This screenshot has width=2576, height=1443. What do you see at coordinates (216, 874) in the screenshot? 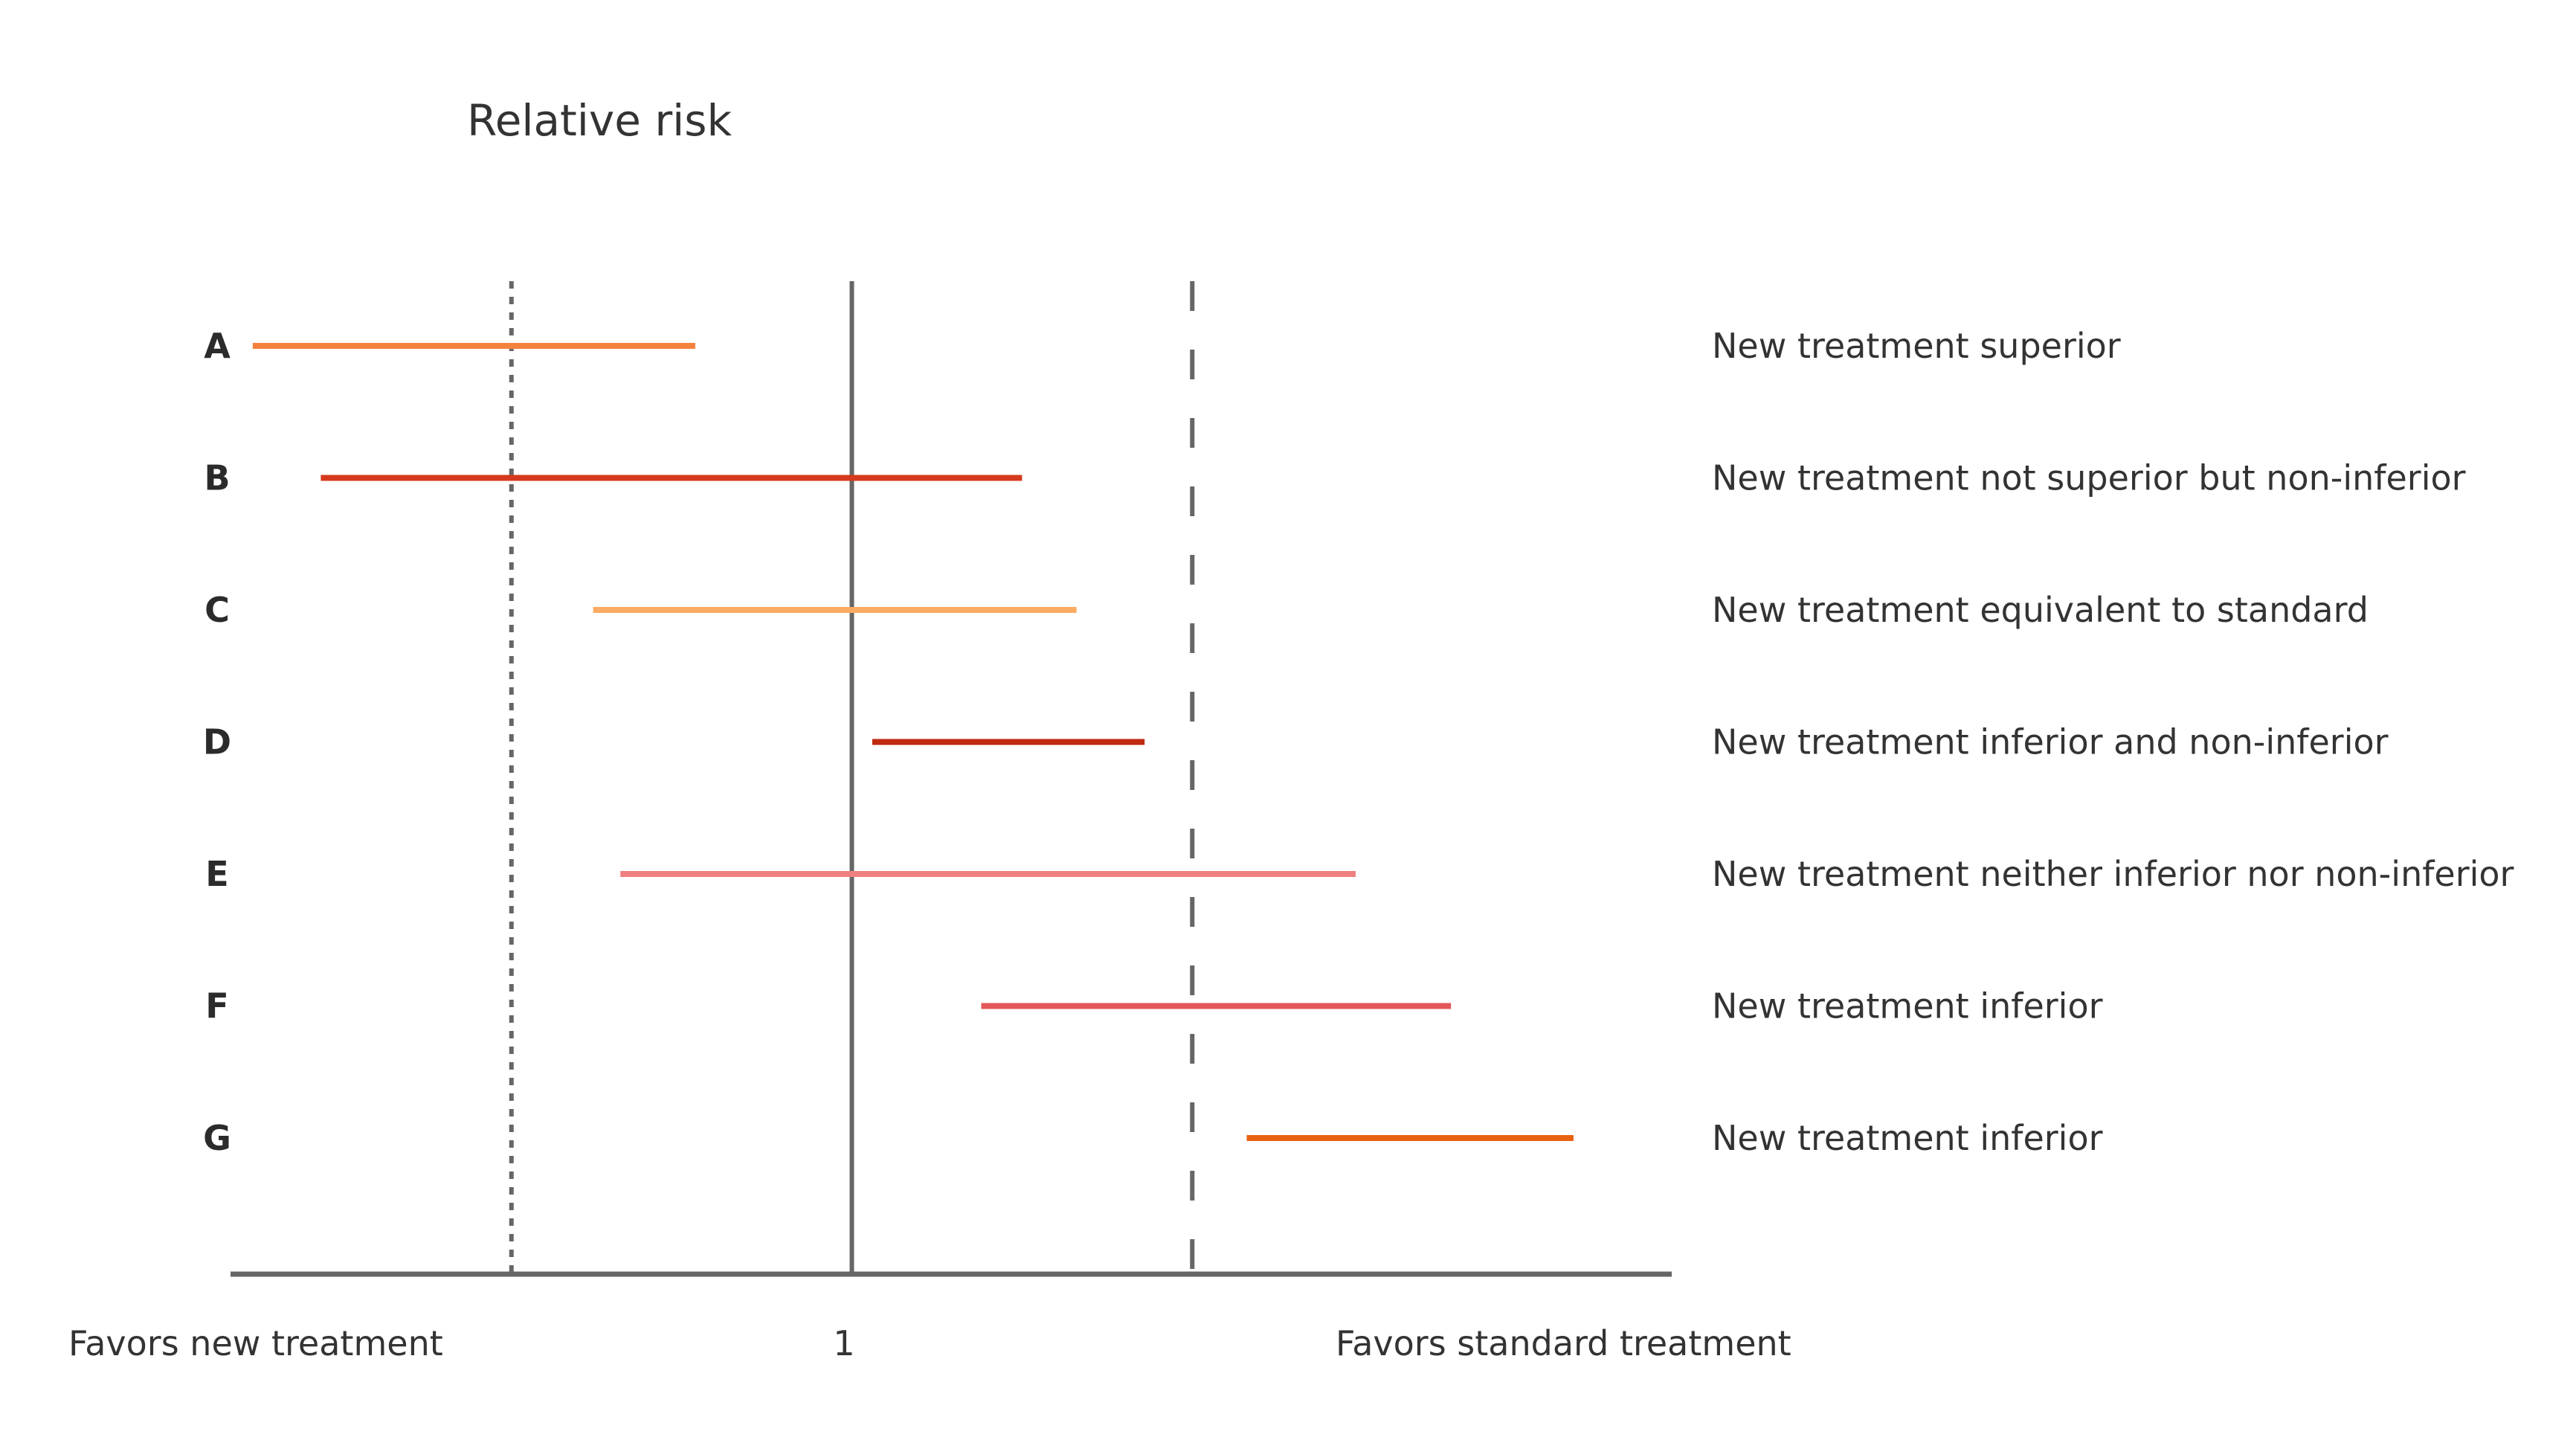
I see `row-label: E` at bounding box center [216, 874].